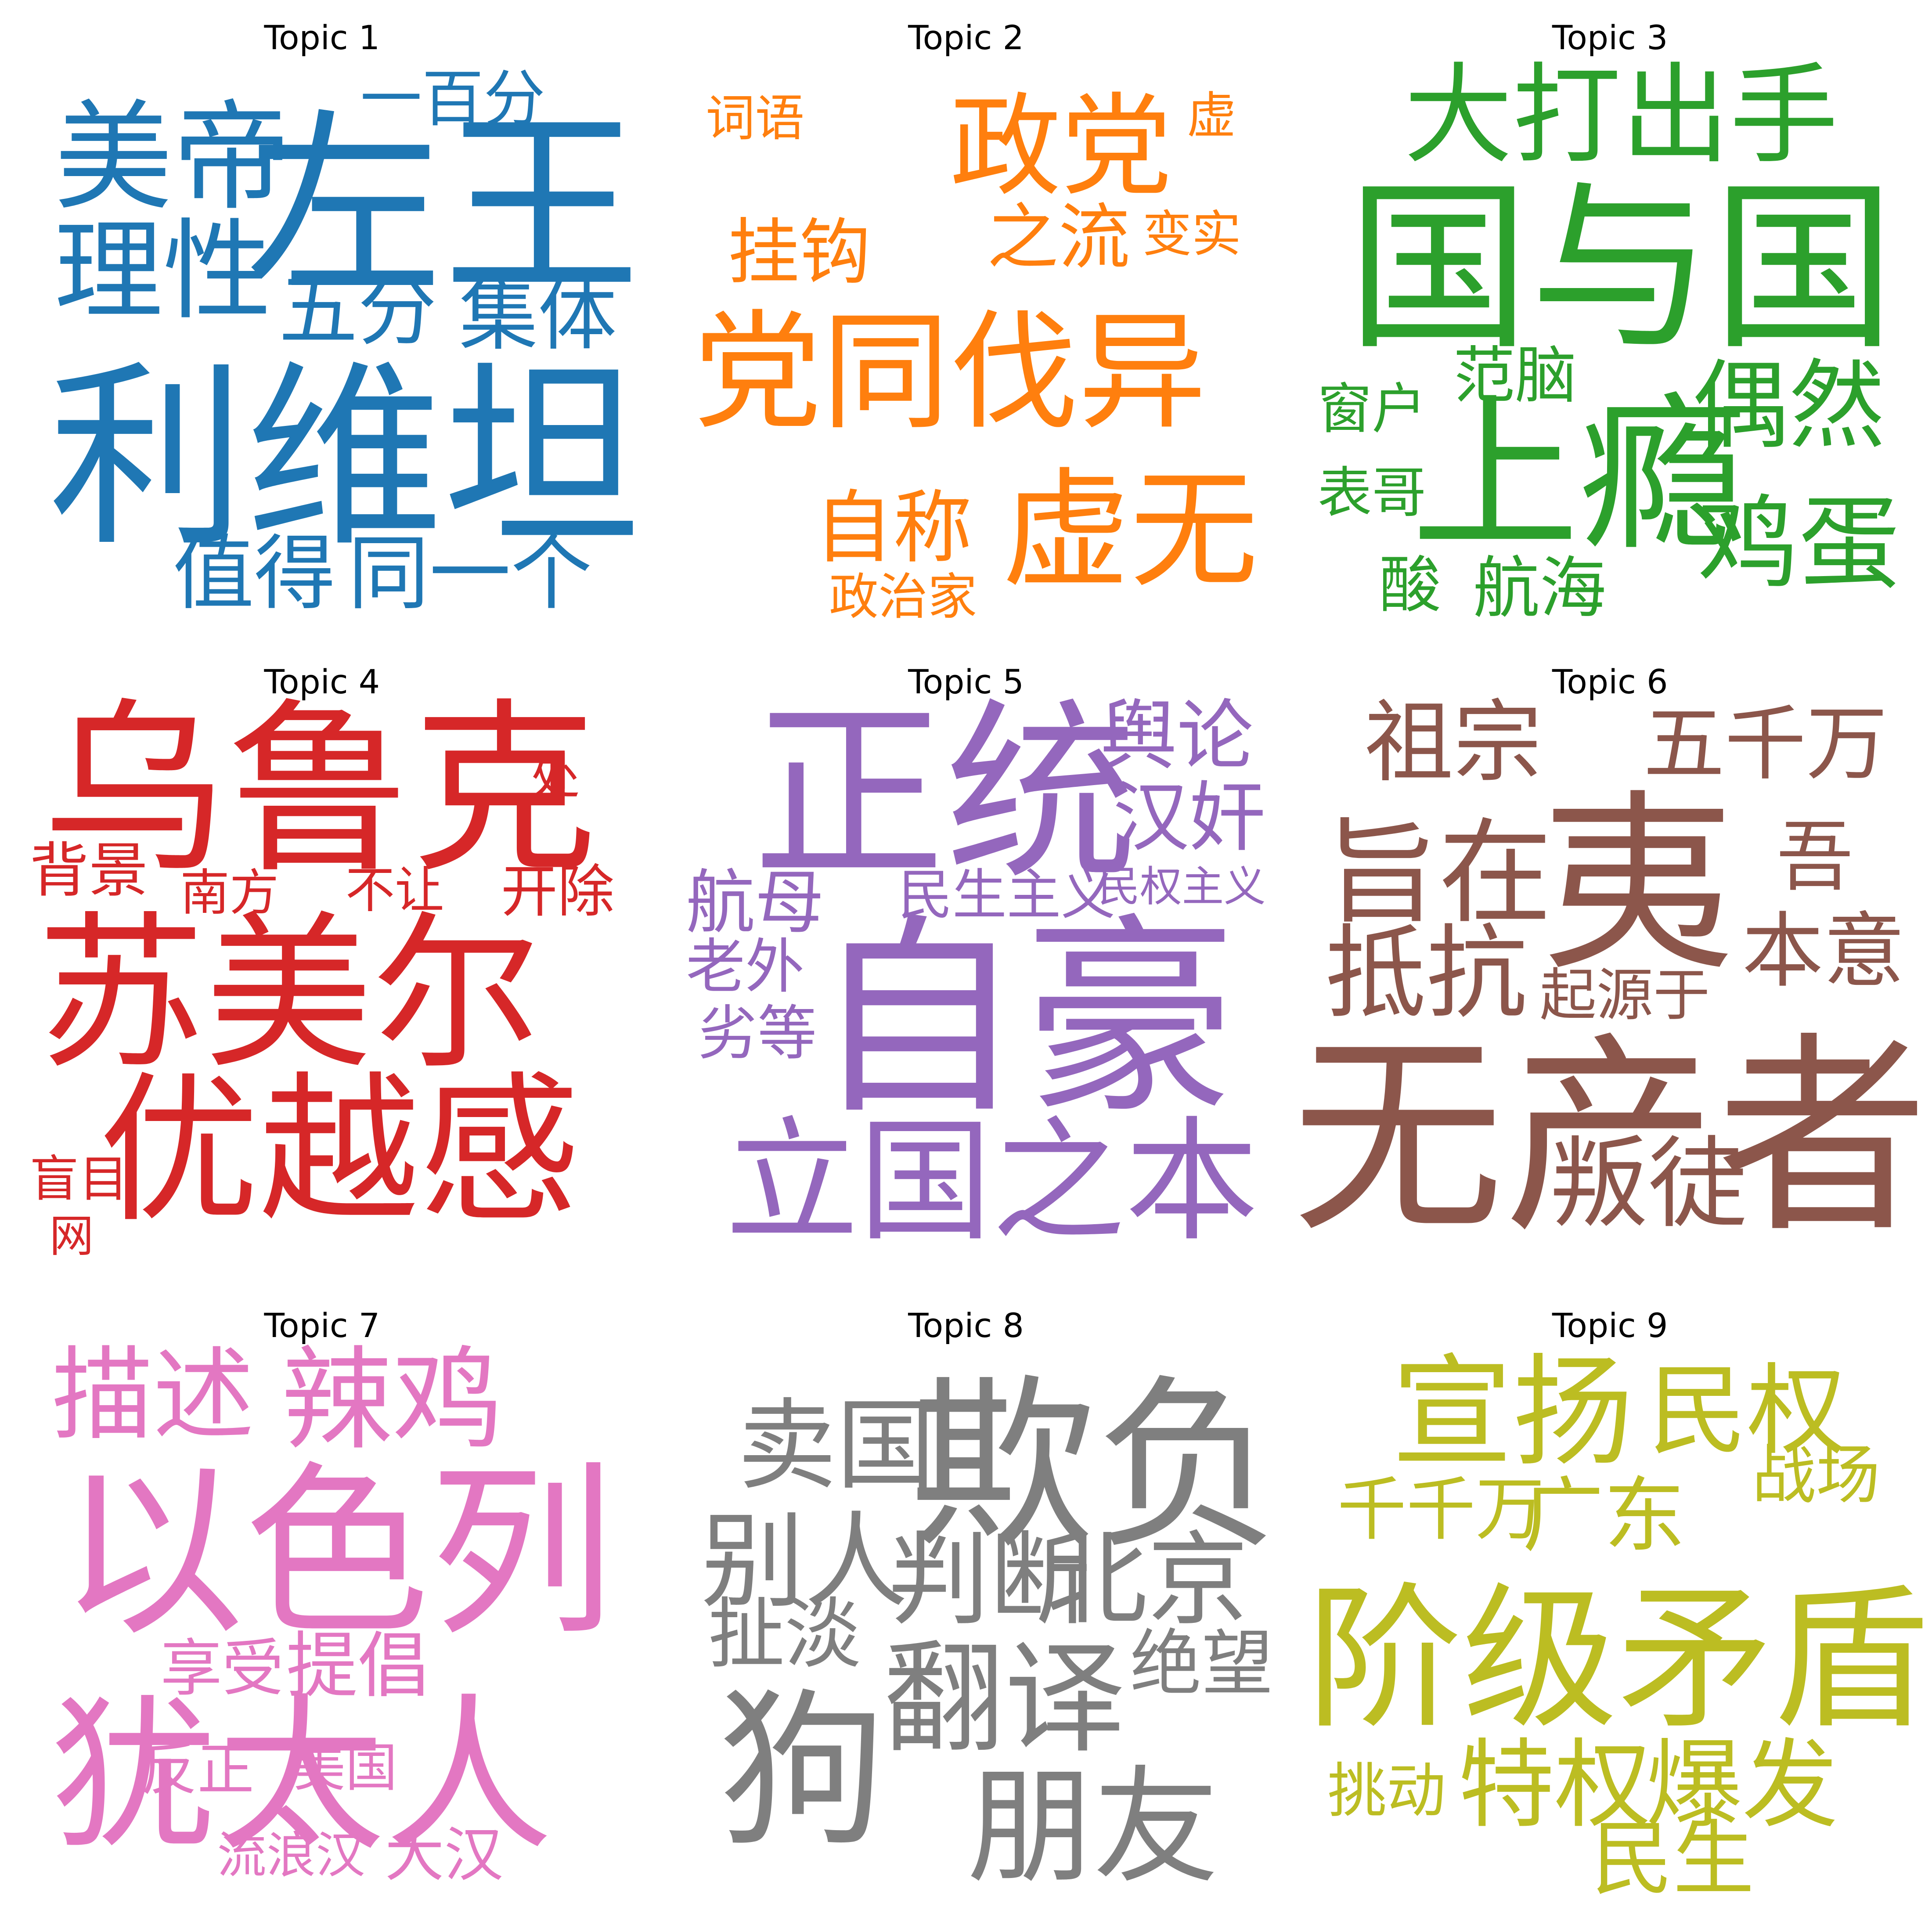 This screenshot has width=1932, height=1932. What do you see at coordinates (1147, 1580) in the screenshot?
I see `cloud-word: 北京` at bounding box center [1147, 1580].